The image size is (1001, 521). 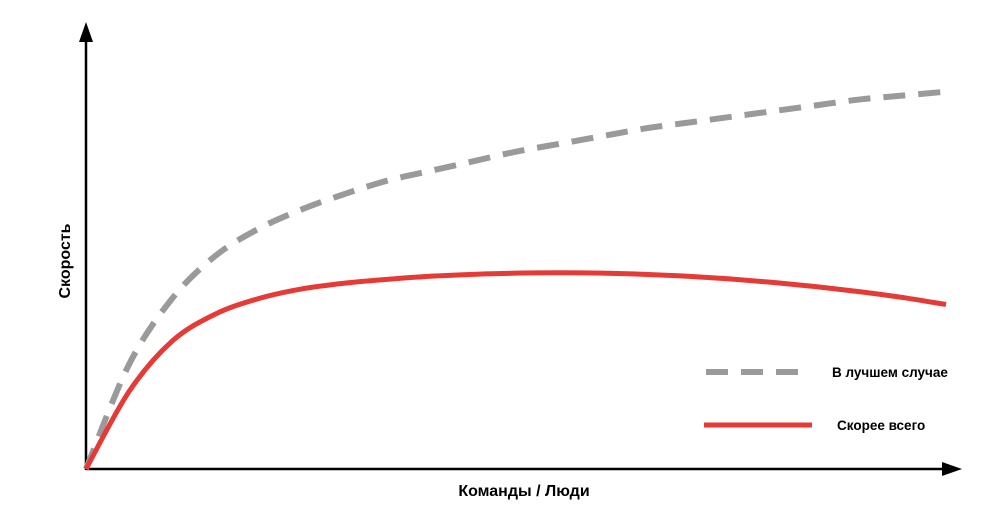 What do you see at coordinates (86, 32) in the screenshot?
I see `y-axis-arrow-icon` at bounding box center [86, 32].